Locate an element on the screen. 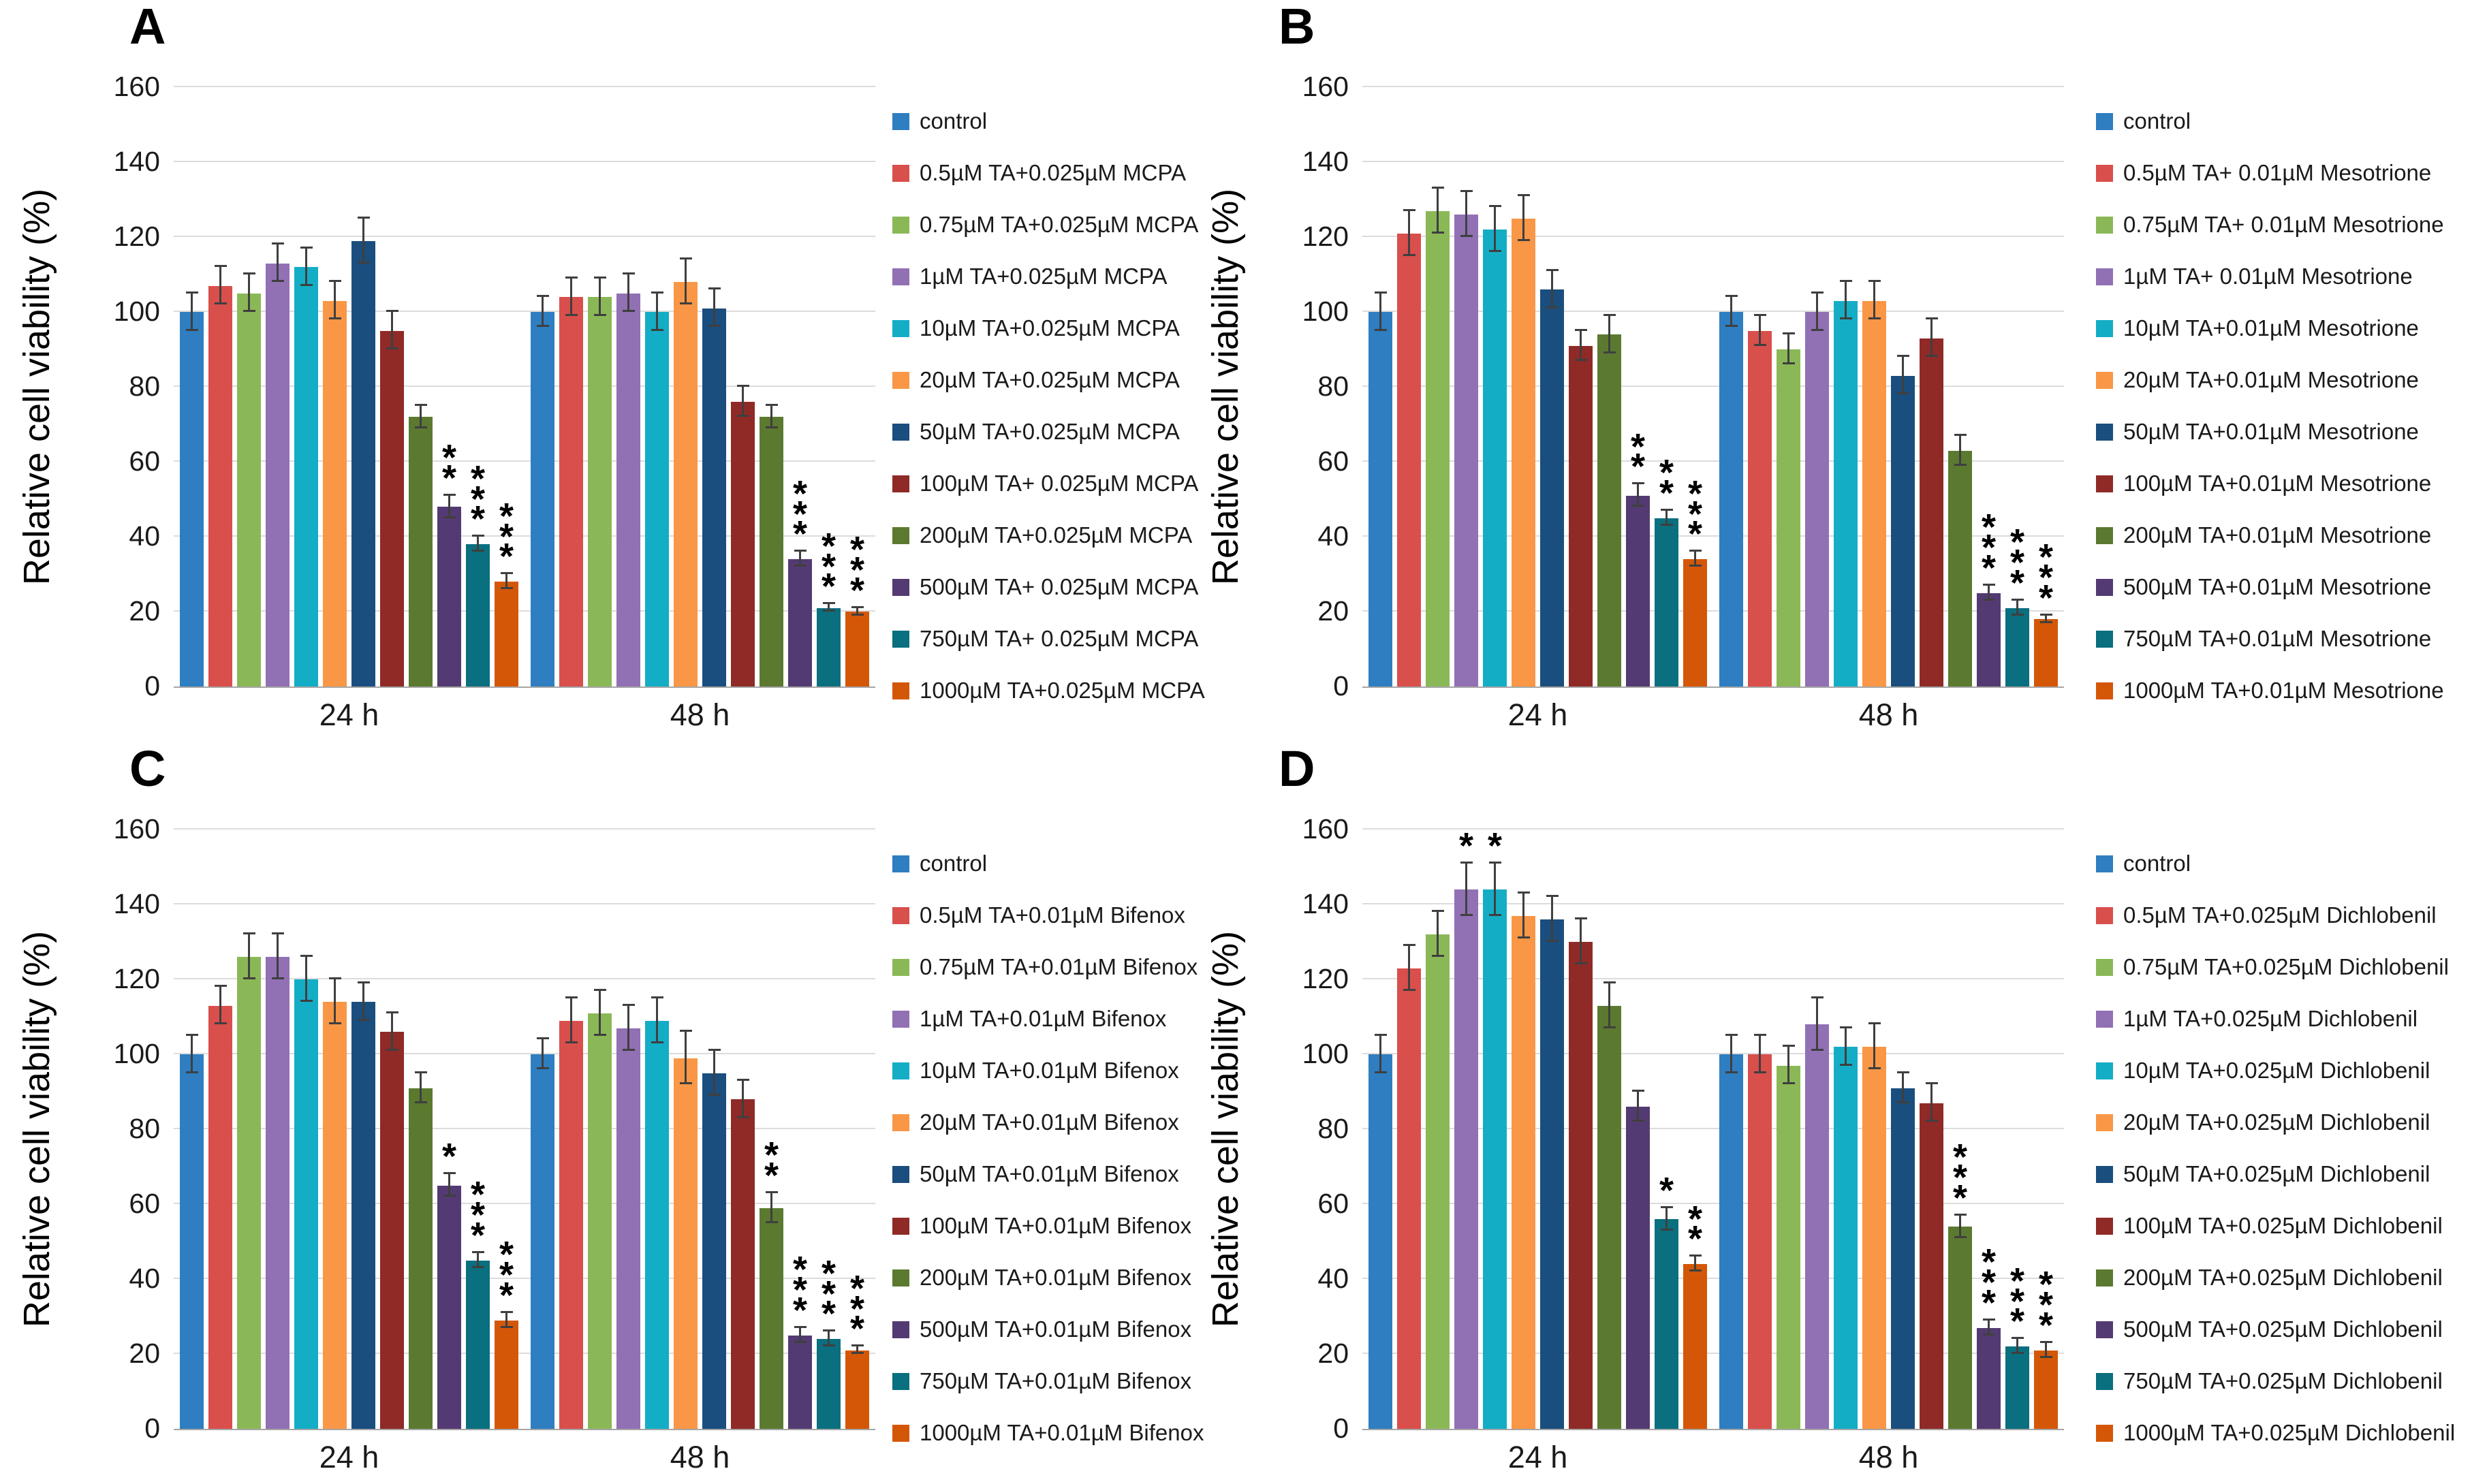 Image resolution: width=2472 pixels, height=1484 pixels. legend-item: control is located at coordinates (1079, 121).